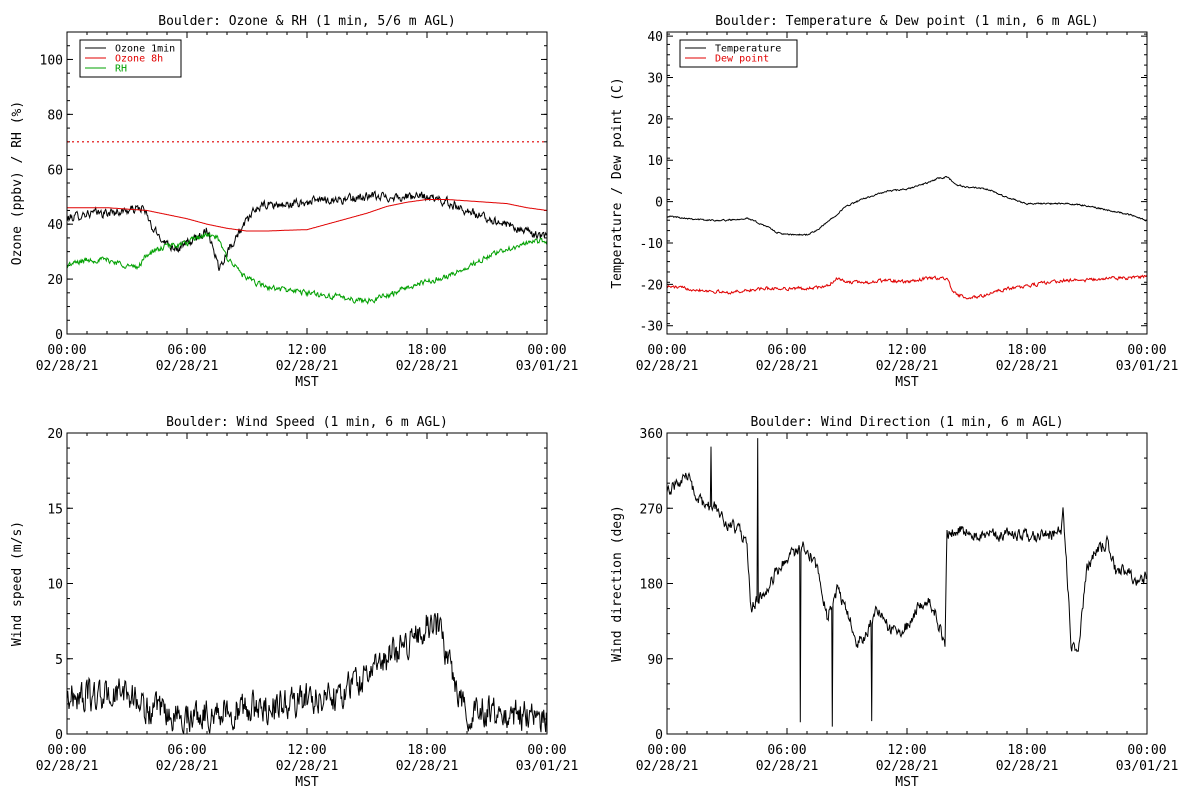 Image resolution: width=1200 pixels, height=800 pixels. I want to click on y-tick-label: 100, so click(51, 60).